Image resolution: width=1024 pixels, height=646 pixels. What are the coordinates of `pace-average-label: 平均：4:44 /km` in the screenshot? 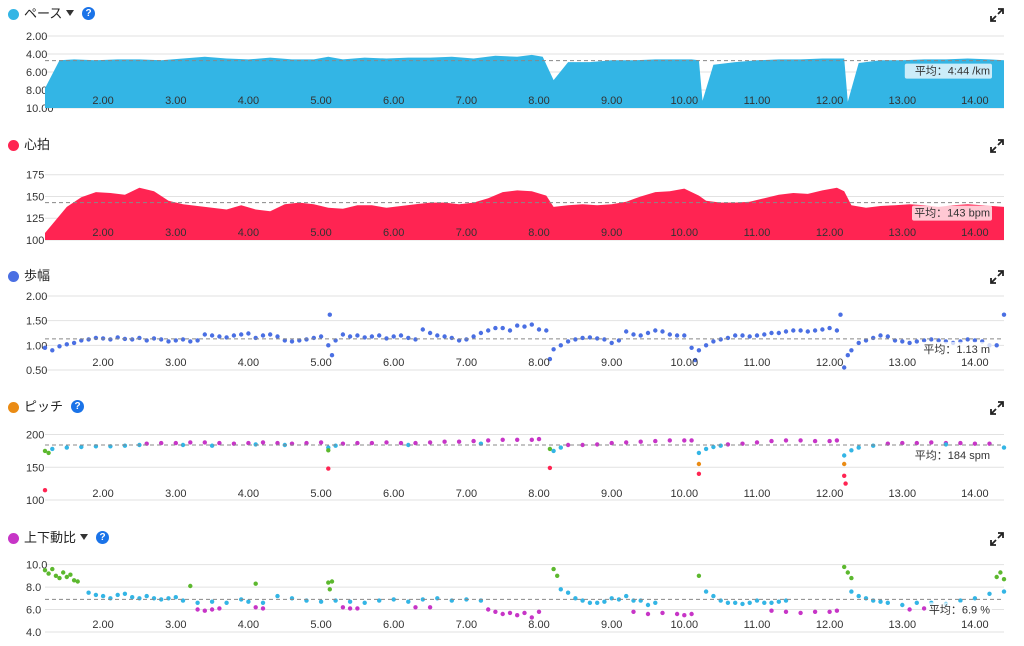 It's located at (952, 71).